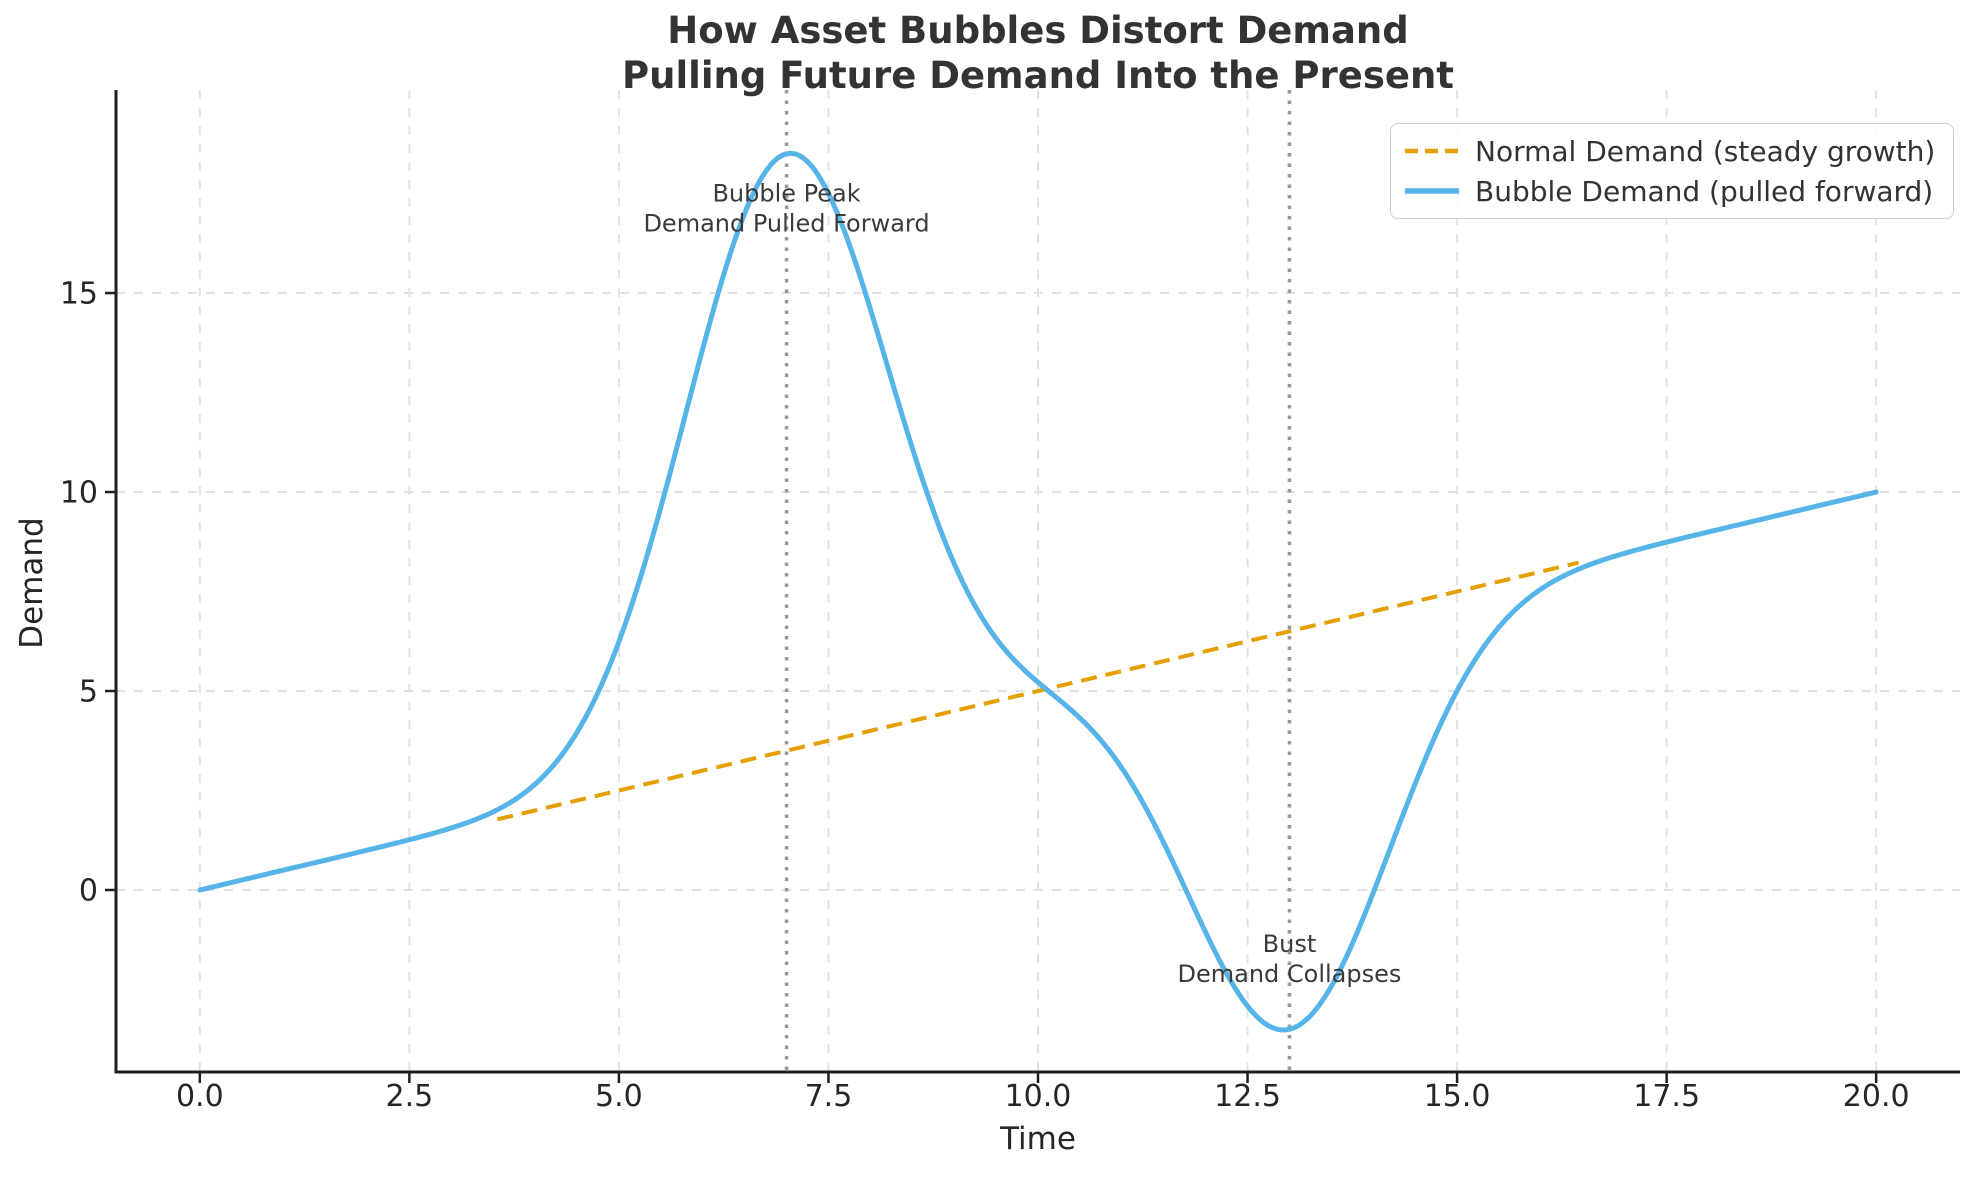  I want to click on legend-item-label: Bubble Demand (pulled forward), so click(1704, 191).